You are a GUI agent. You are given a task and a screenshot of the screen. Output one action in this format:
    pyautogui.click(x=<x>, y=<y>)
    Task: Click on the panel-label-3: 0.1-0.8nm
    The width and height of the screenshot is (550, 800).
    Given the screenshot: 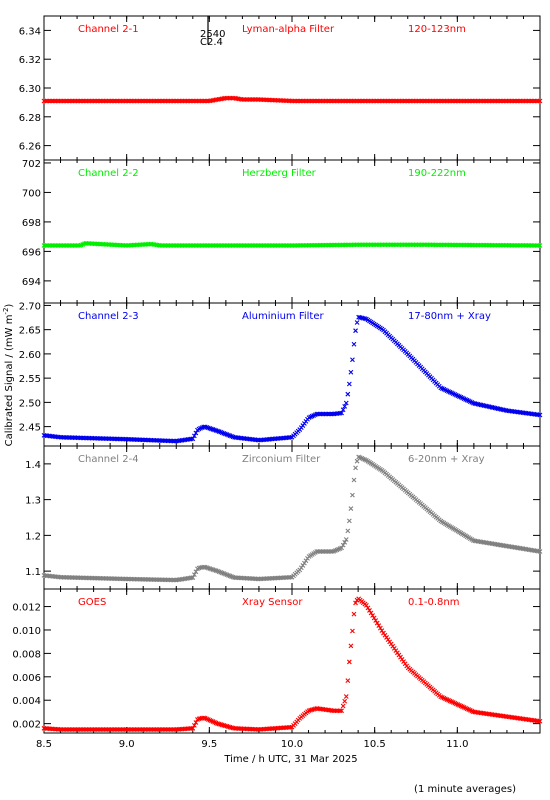 What is the action you would take?
    pyautogui.click(x=434, y=602)
    